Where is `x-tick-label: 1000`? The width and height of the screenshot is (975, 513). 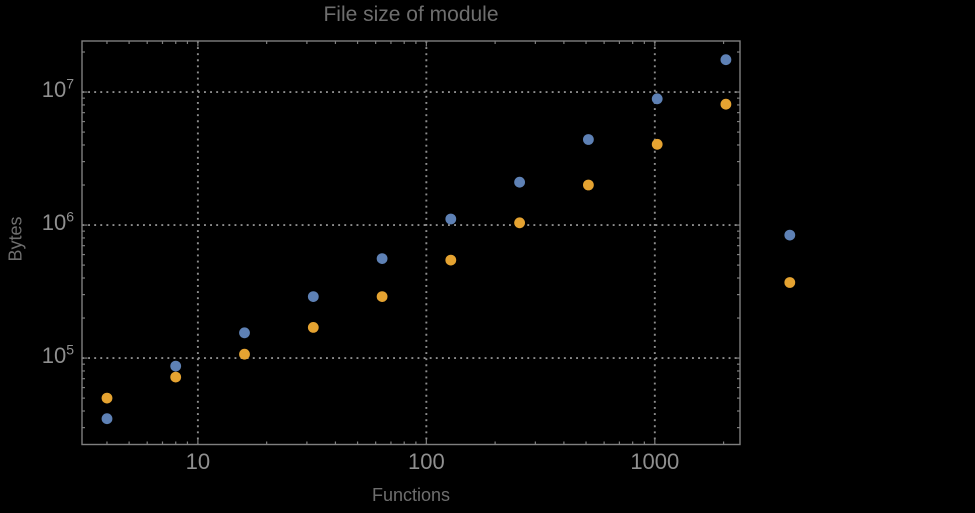
x-tick-label: 1000 is located at coordinates (655, 461).